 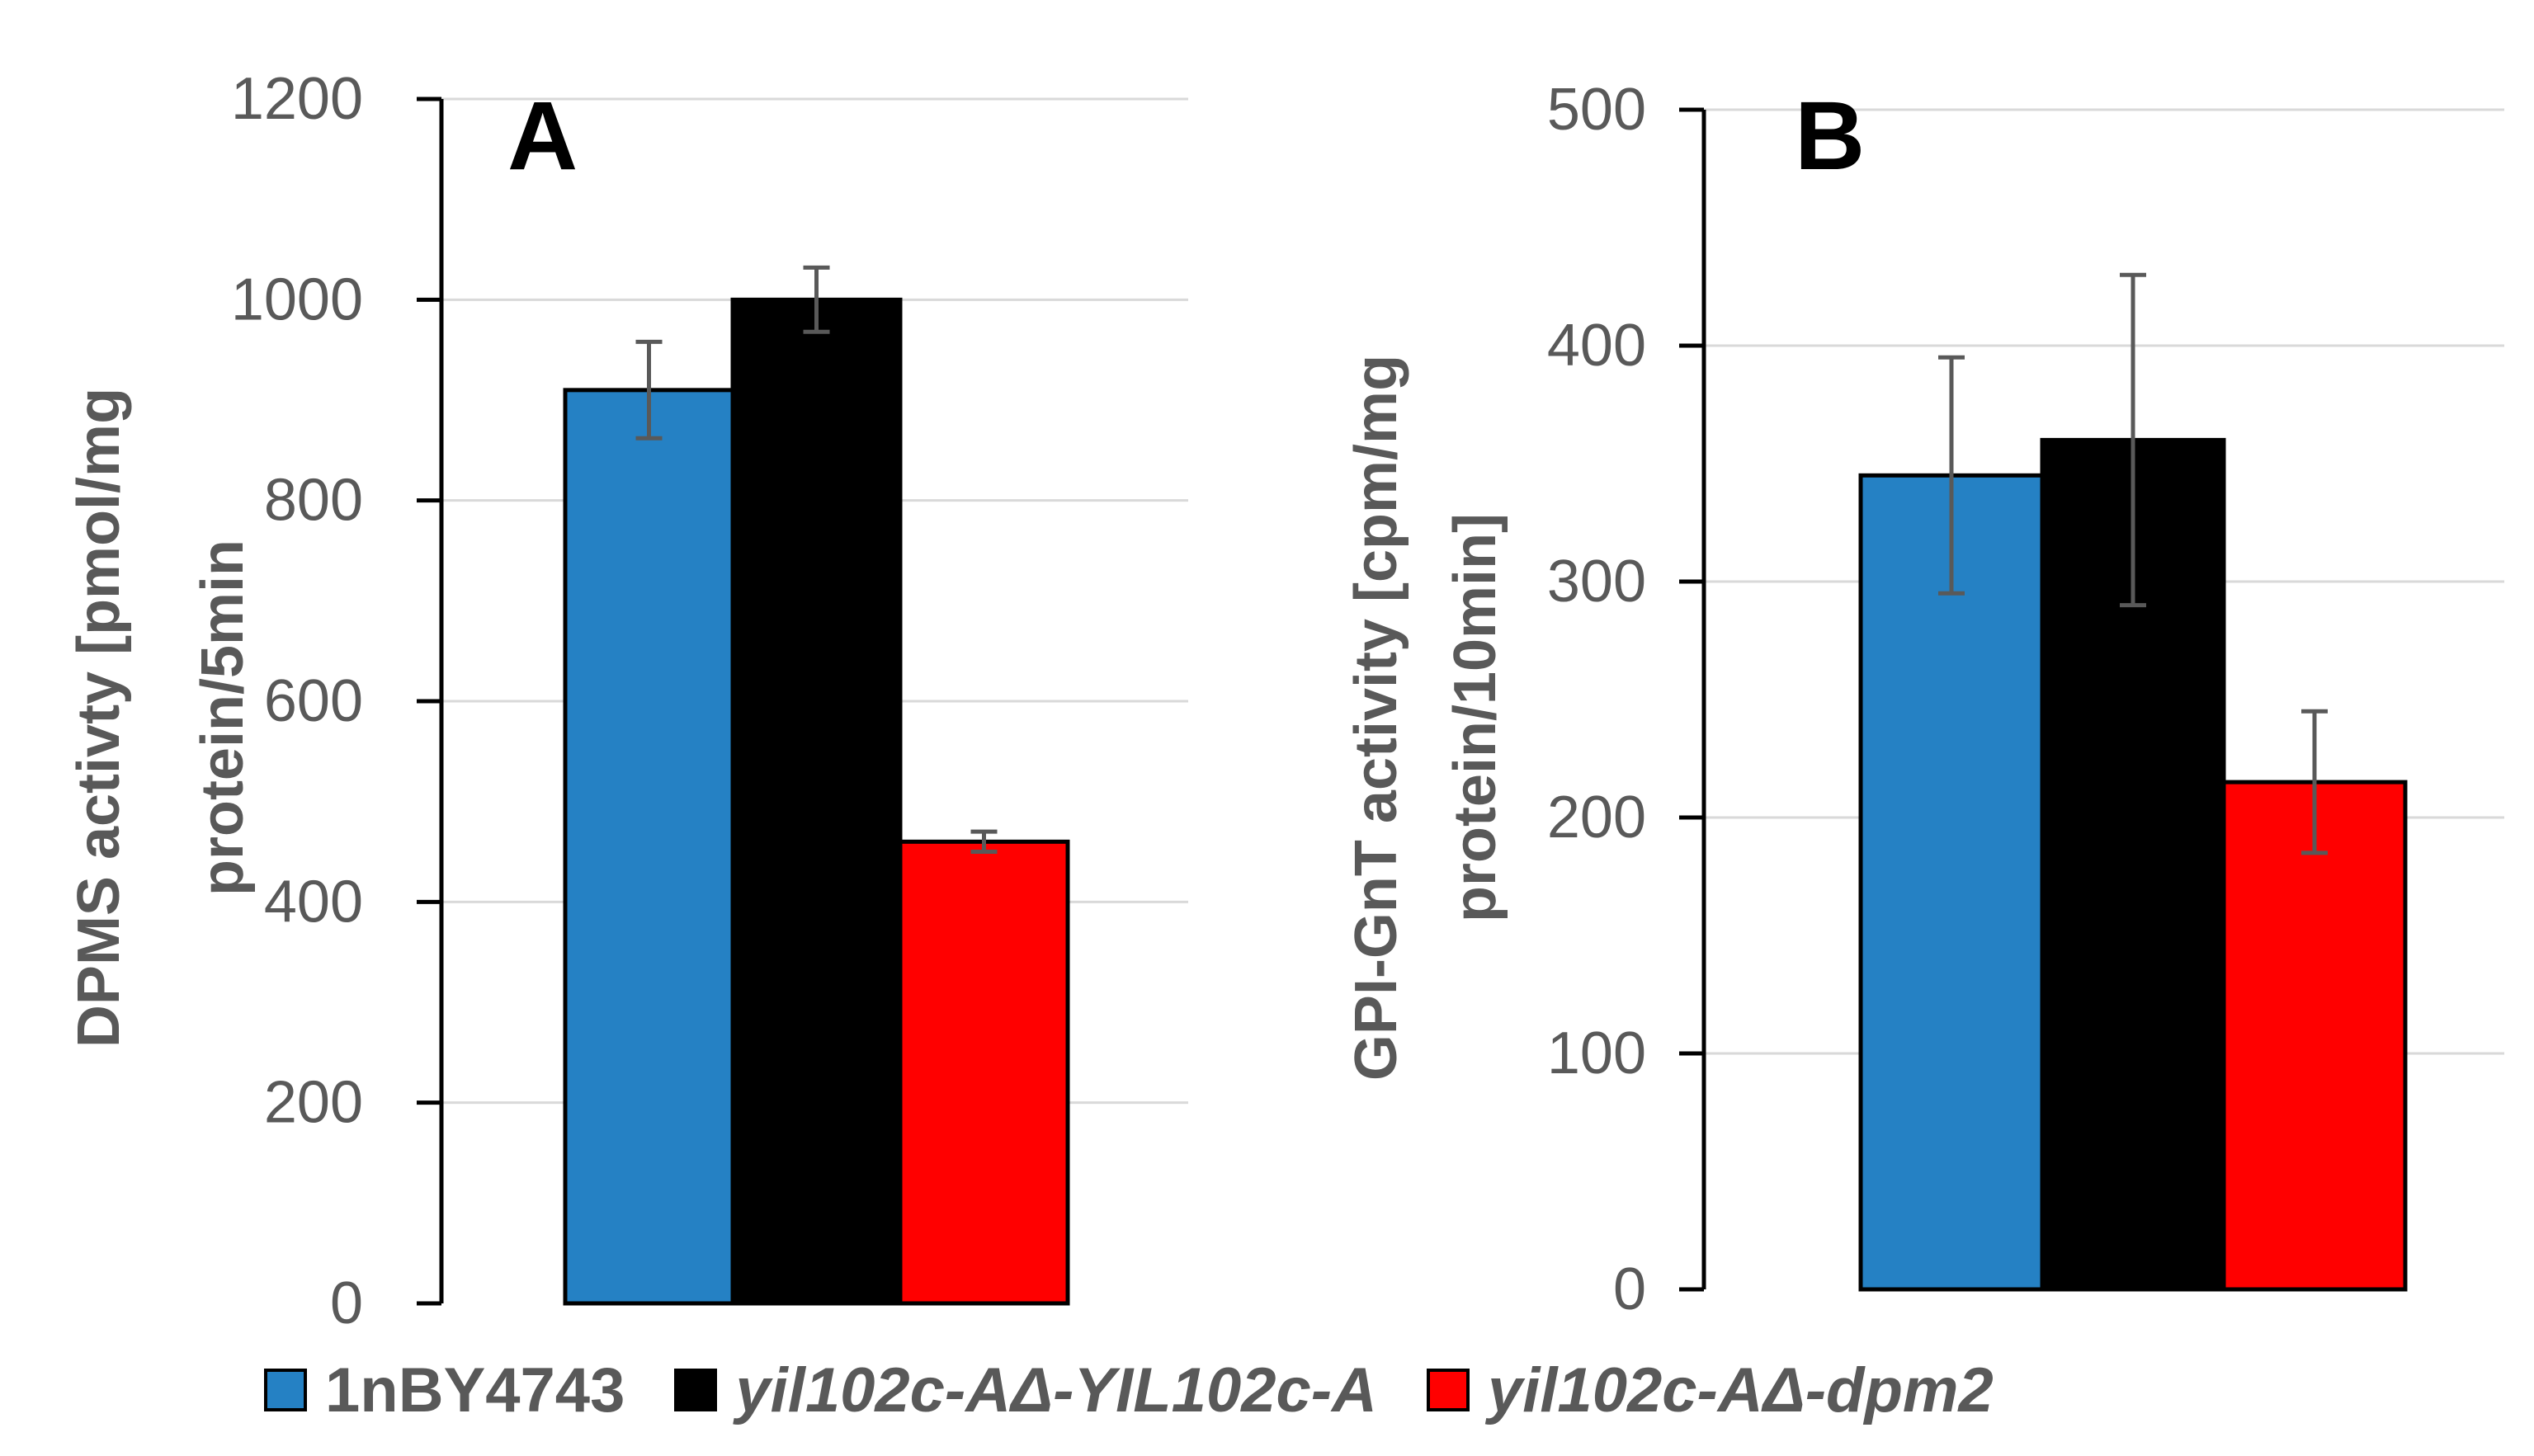 What do you see at coordinates (313, 701) in the screenshot?
I see `y-tick-label: 600` at bounding box center [313, 701].